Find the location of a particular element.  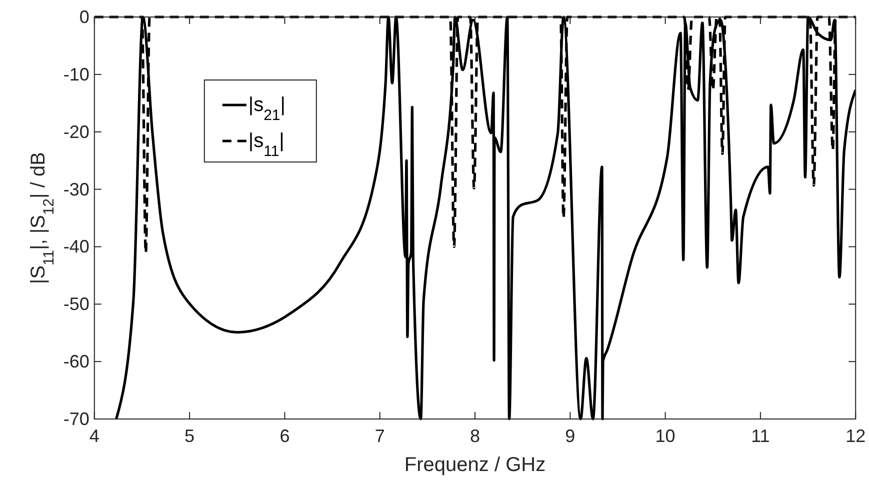

legend-label: |s$_{11}$| is located at coordinates (266, 145).